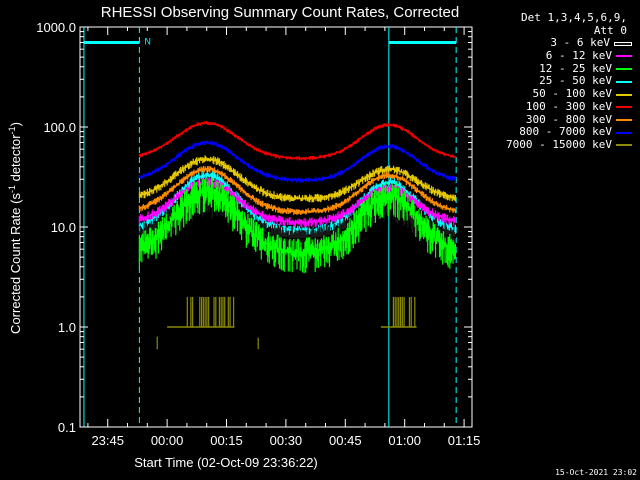 The width and height of the screenshot is (640, 480). I want to click on series-800-7000keV, so click(297, 161).